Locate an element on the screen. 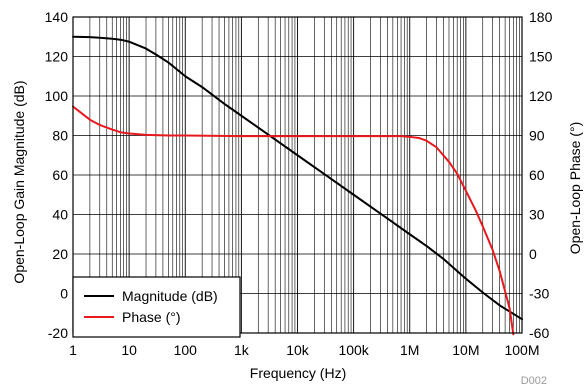 The height and width of the screenshot is (389, 586). y-tick-label: 60 is located at coordinates (60, 175).